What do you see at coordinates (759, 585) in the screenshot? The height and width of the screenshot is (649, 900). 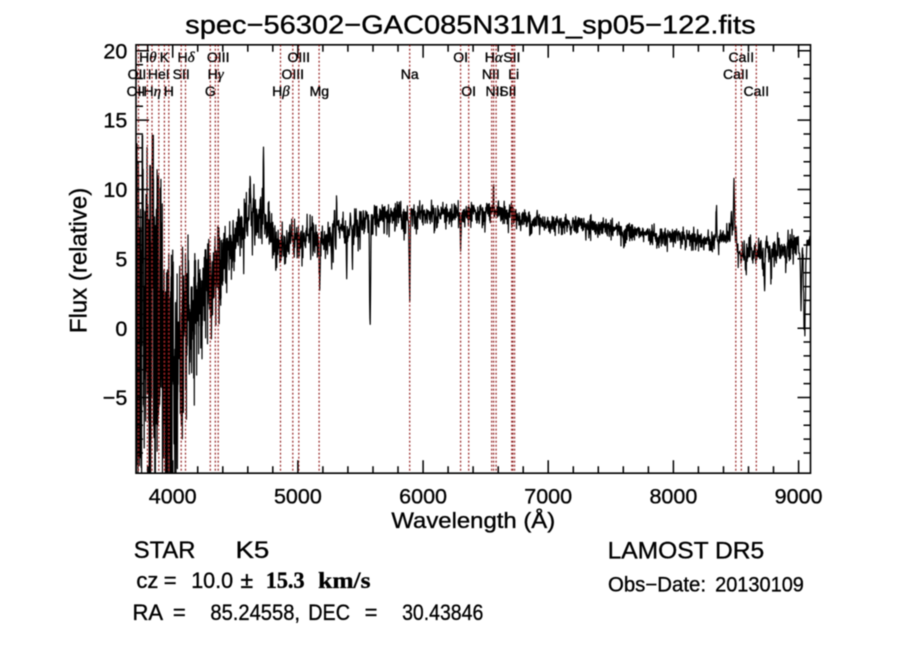 I see `svg-text: 20130109` at bounding box center [759, 585].